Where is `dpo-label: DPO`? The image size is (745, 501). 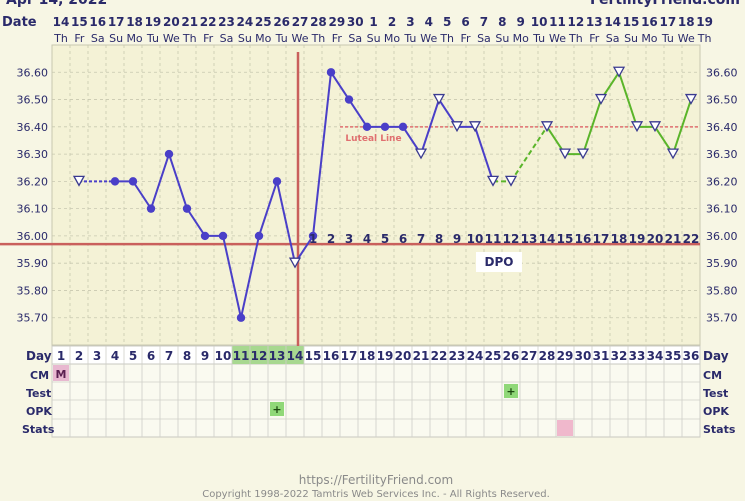
dpo-label: DPO is located at coordinates (499, 262).